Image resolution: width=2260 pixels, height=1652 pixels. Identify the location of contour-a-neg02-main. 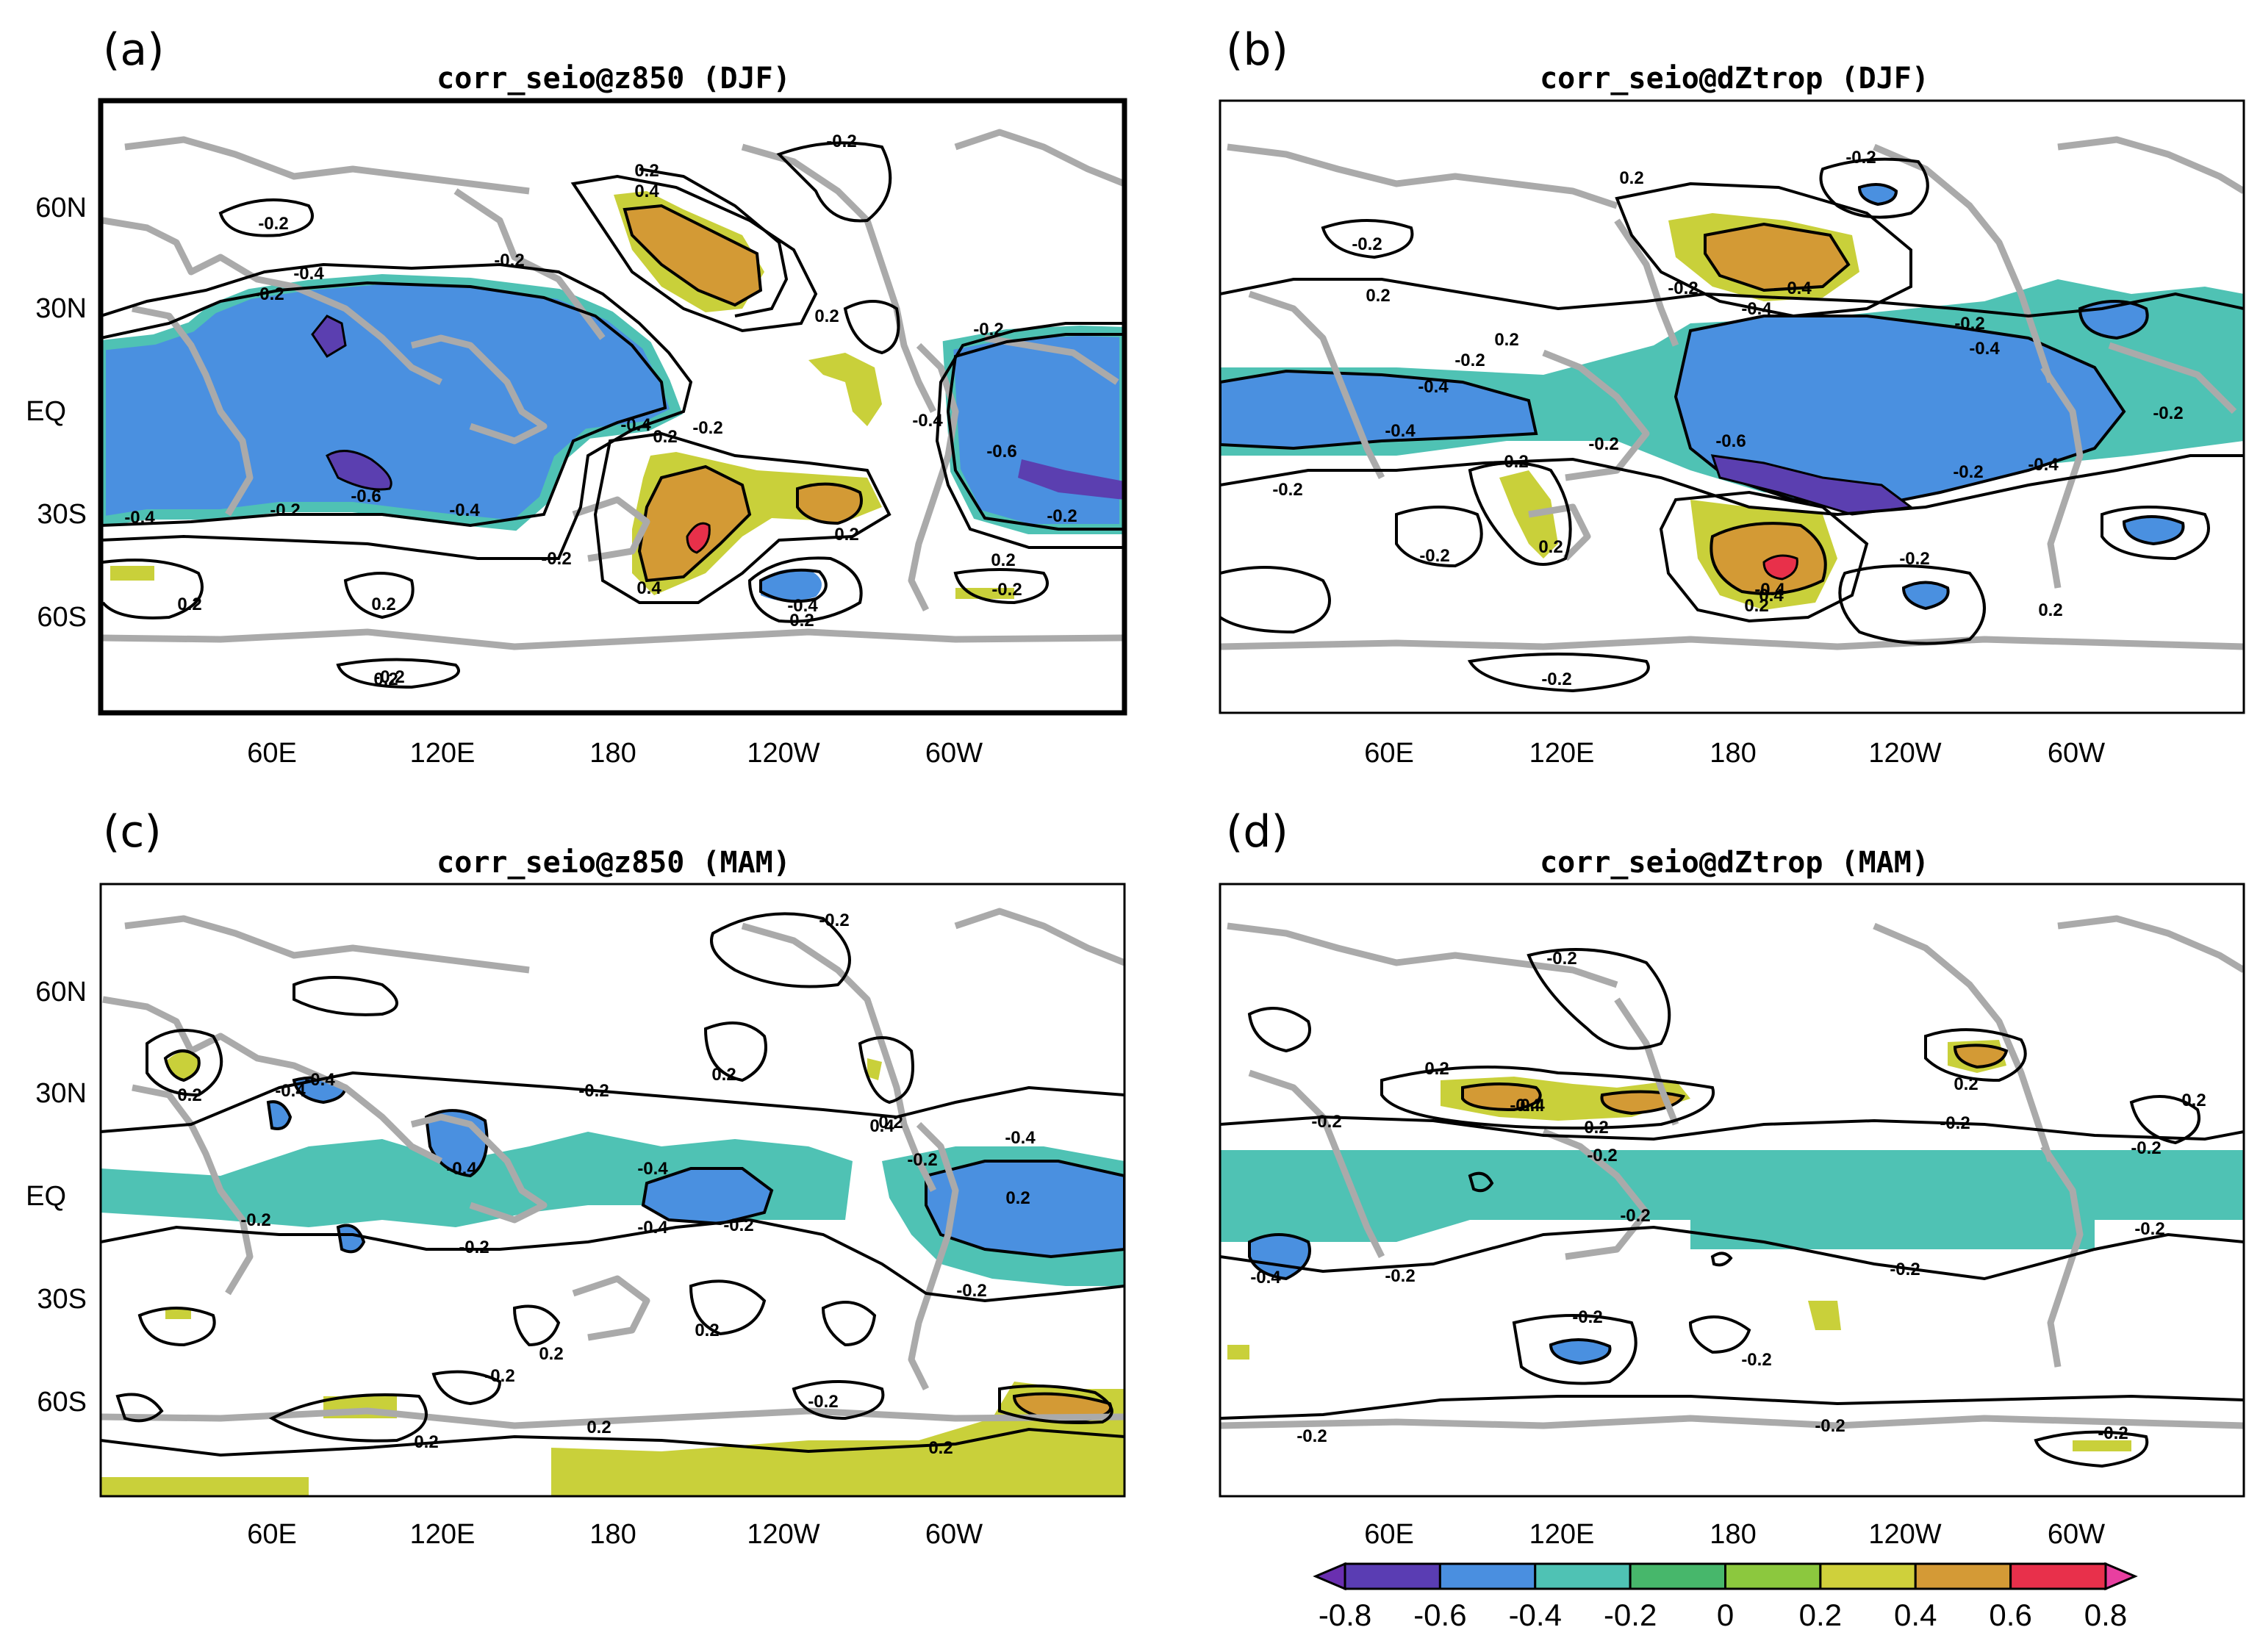
(397, 411).